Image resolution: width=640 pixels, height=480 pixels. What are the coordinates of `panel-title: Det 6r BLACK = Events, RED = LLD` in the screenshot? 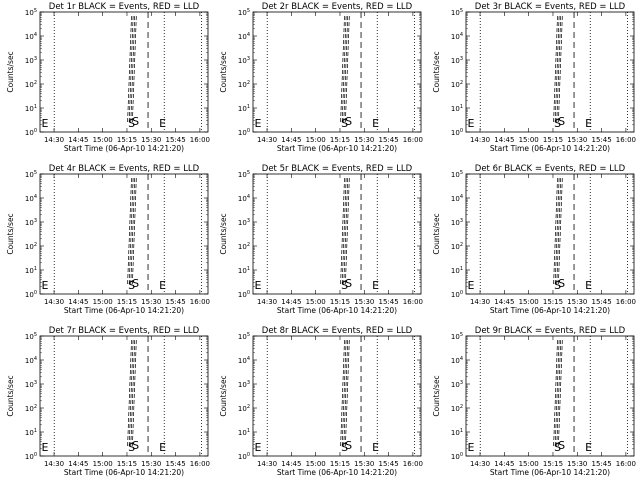 It's located at (550, 169).